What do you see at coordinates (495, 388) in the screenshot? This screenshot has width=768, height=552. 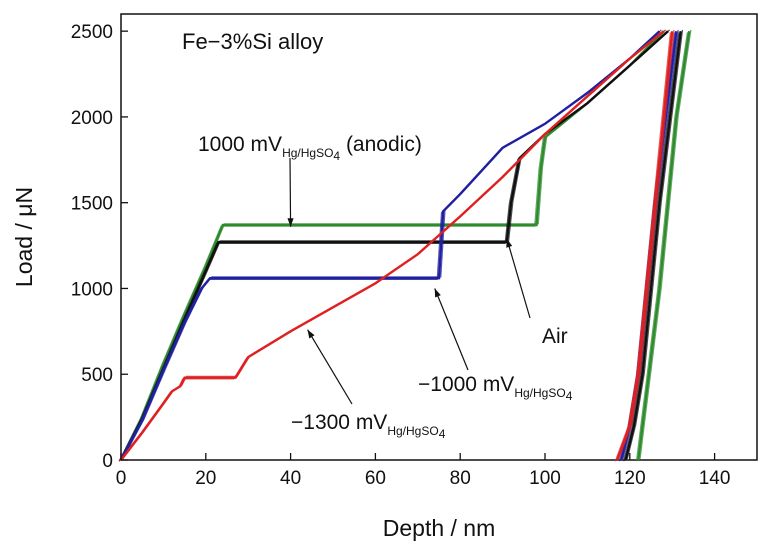 I see `annotation-minus1000: −1000 mVHg/HgSO4` at bounding box center [495, 388].